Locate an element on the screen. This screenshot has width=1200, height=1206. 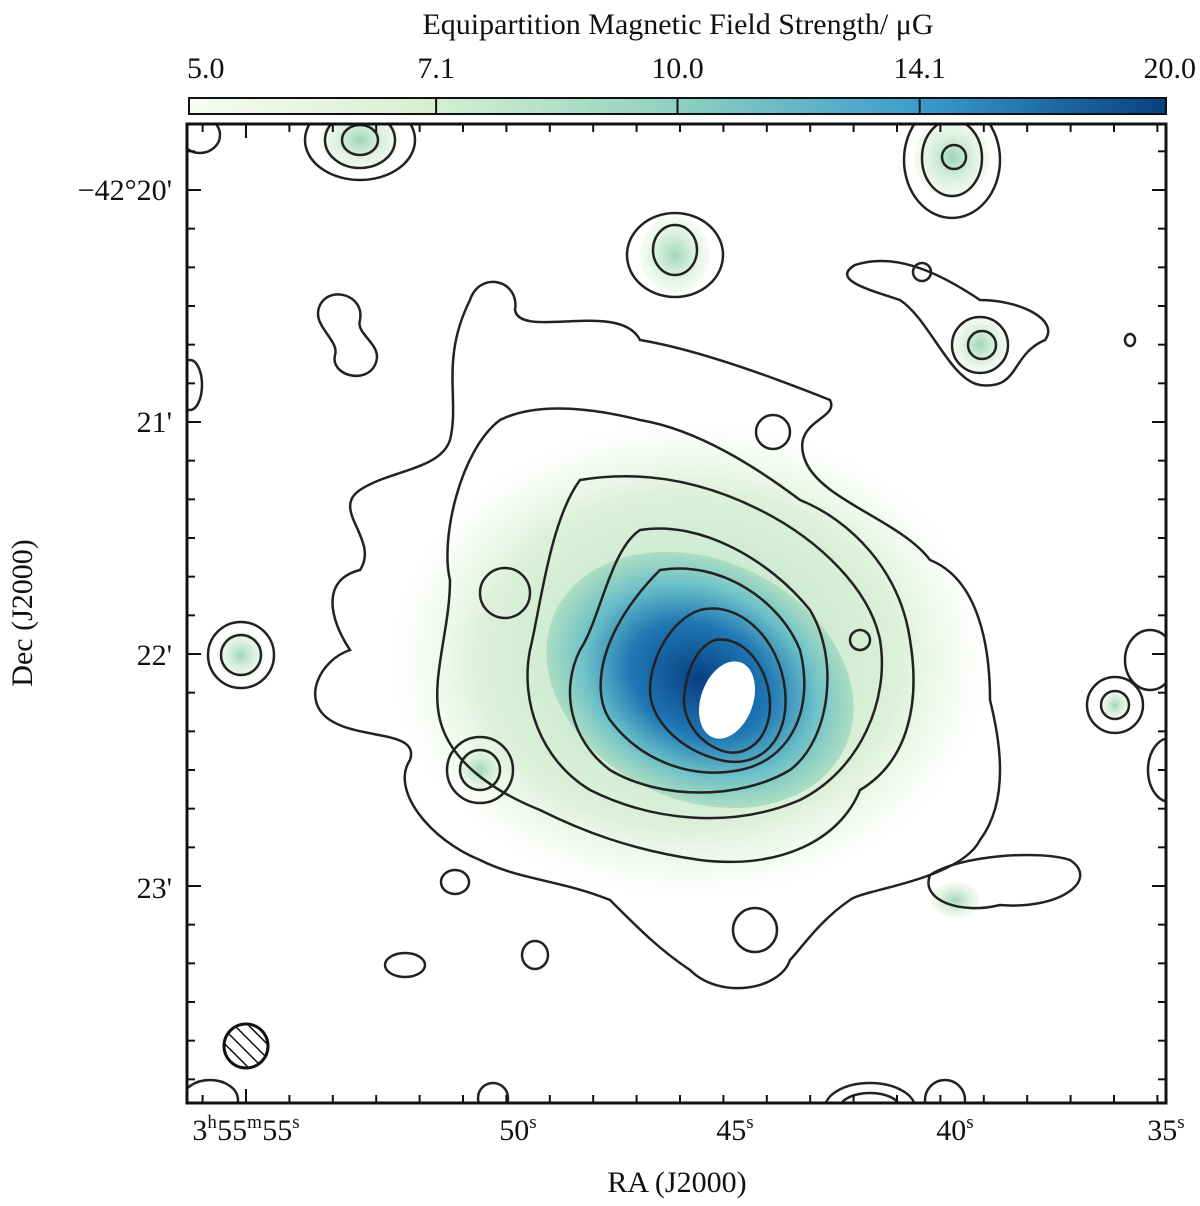
x-tick-labels: 3h 55m 55s 50s 45s 40s 35s is located at coordinates (688, 1129).